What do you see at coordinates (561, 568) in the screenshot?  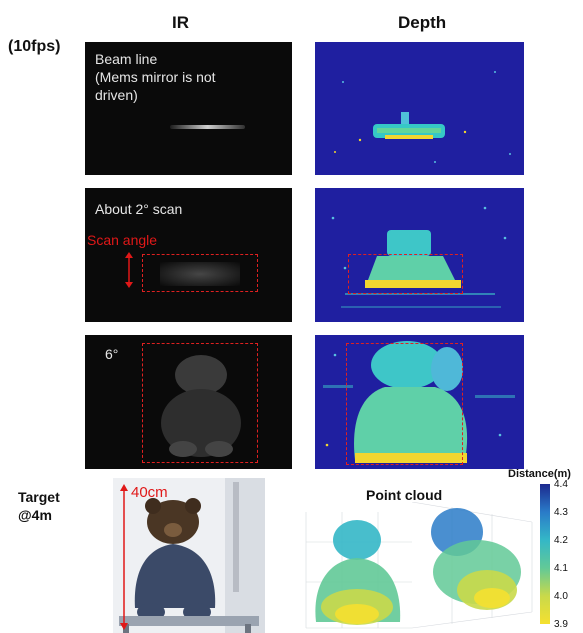 I see `colorbar-tick-4-1: 4.1` at bounding box center [561, 568].